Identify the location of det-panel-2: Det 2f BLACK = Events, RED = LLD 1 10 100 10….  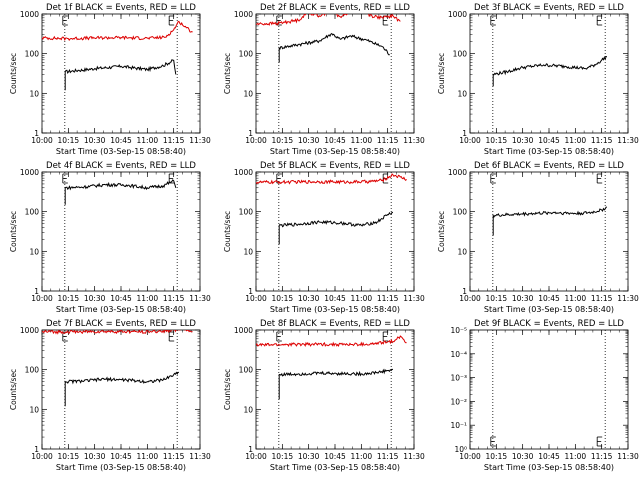
(324, 79).